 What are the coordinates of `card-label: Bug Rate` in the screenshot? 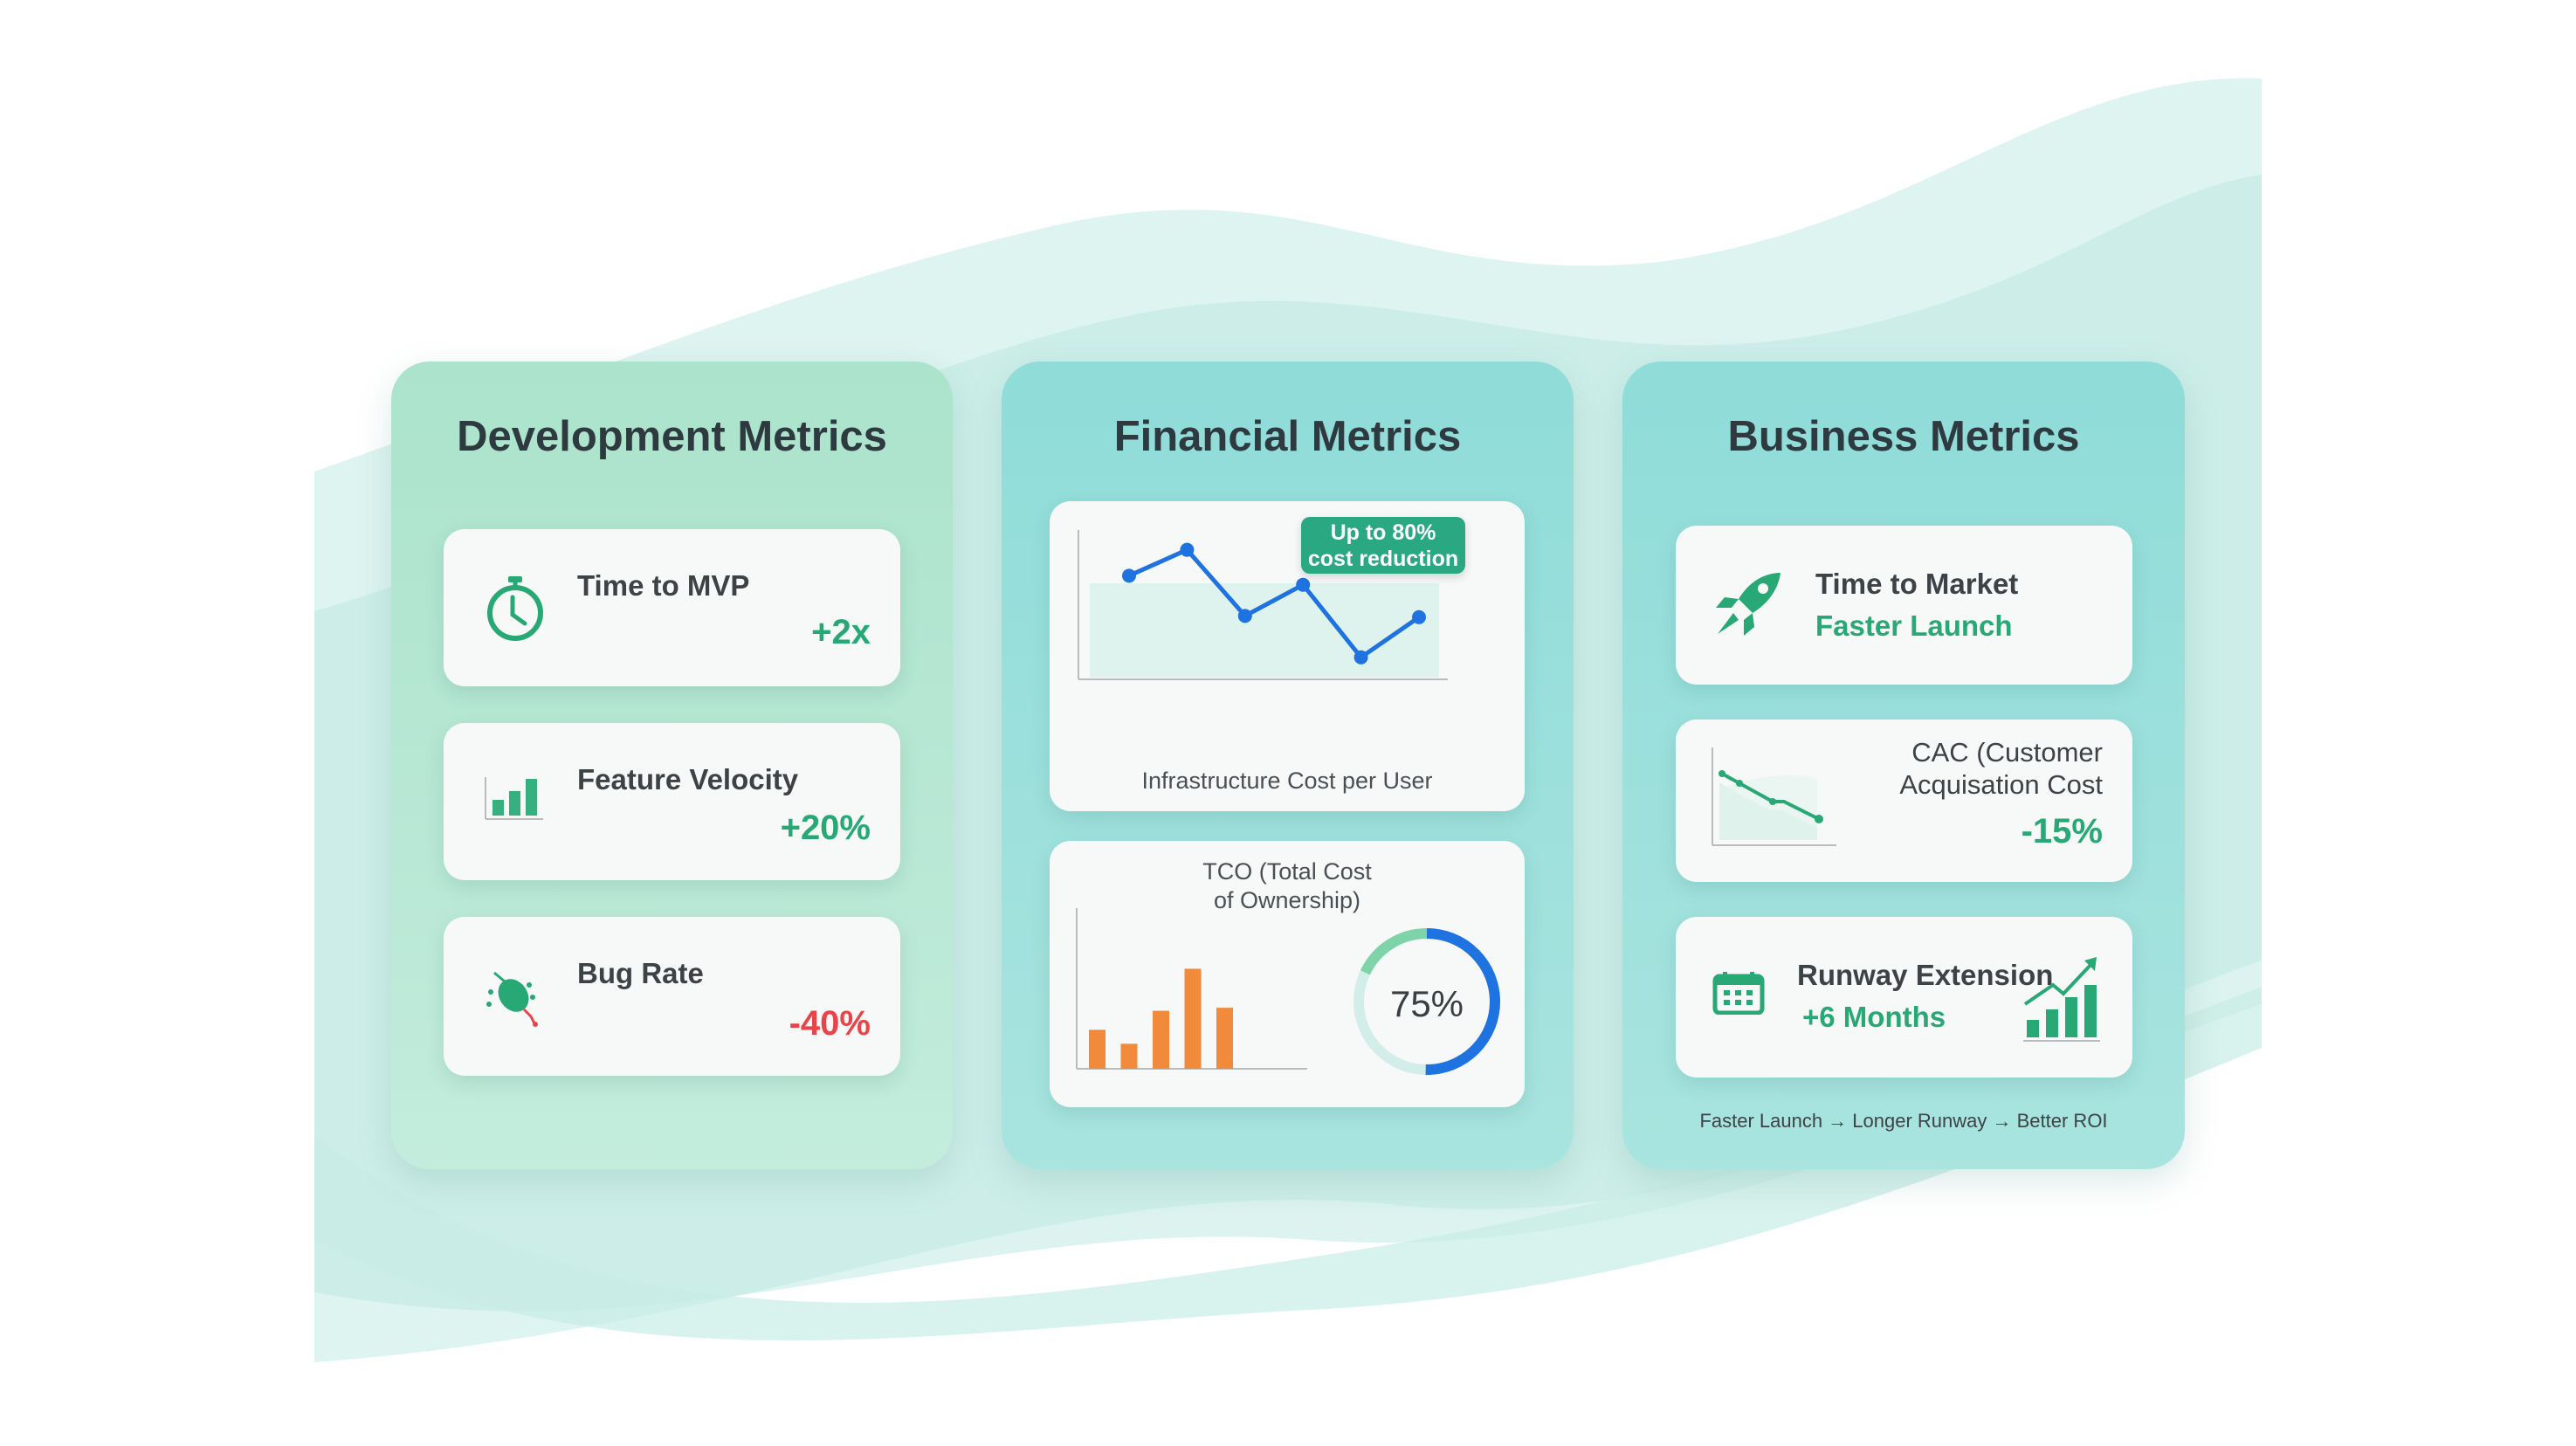 It's located at (640, 973).